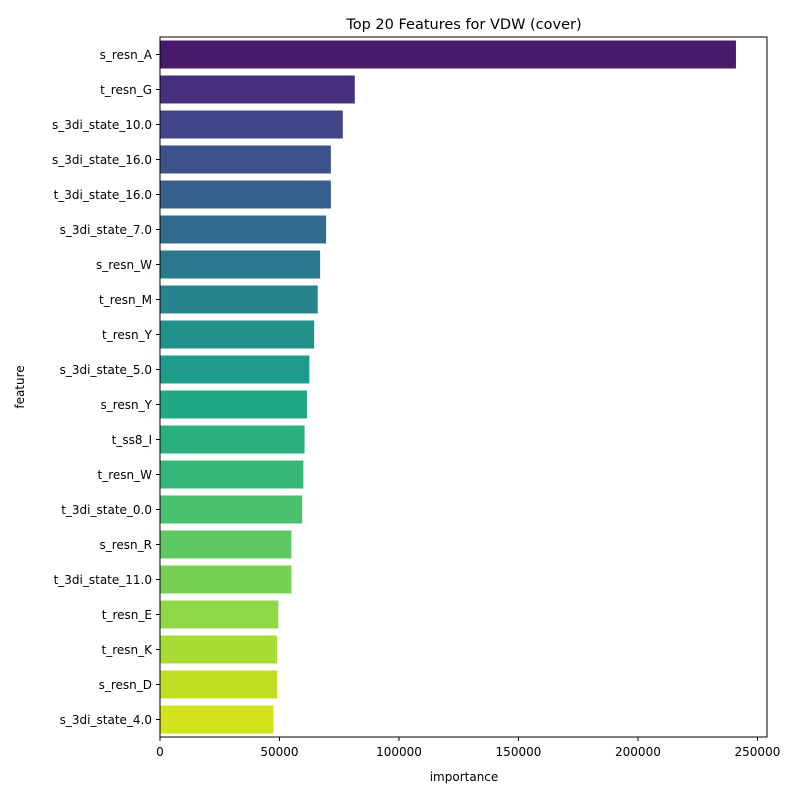 This screenshot has width=800, height=800. I want to click on y-axis-label: feature, so click(20, 386).